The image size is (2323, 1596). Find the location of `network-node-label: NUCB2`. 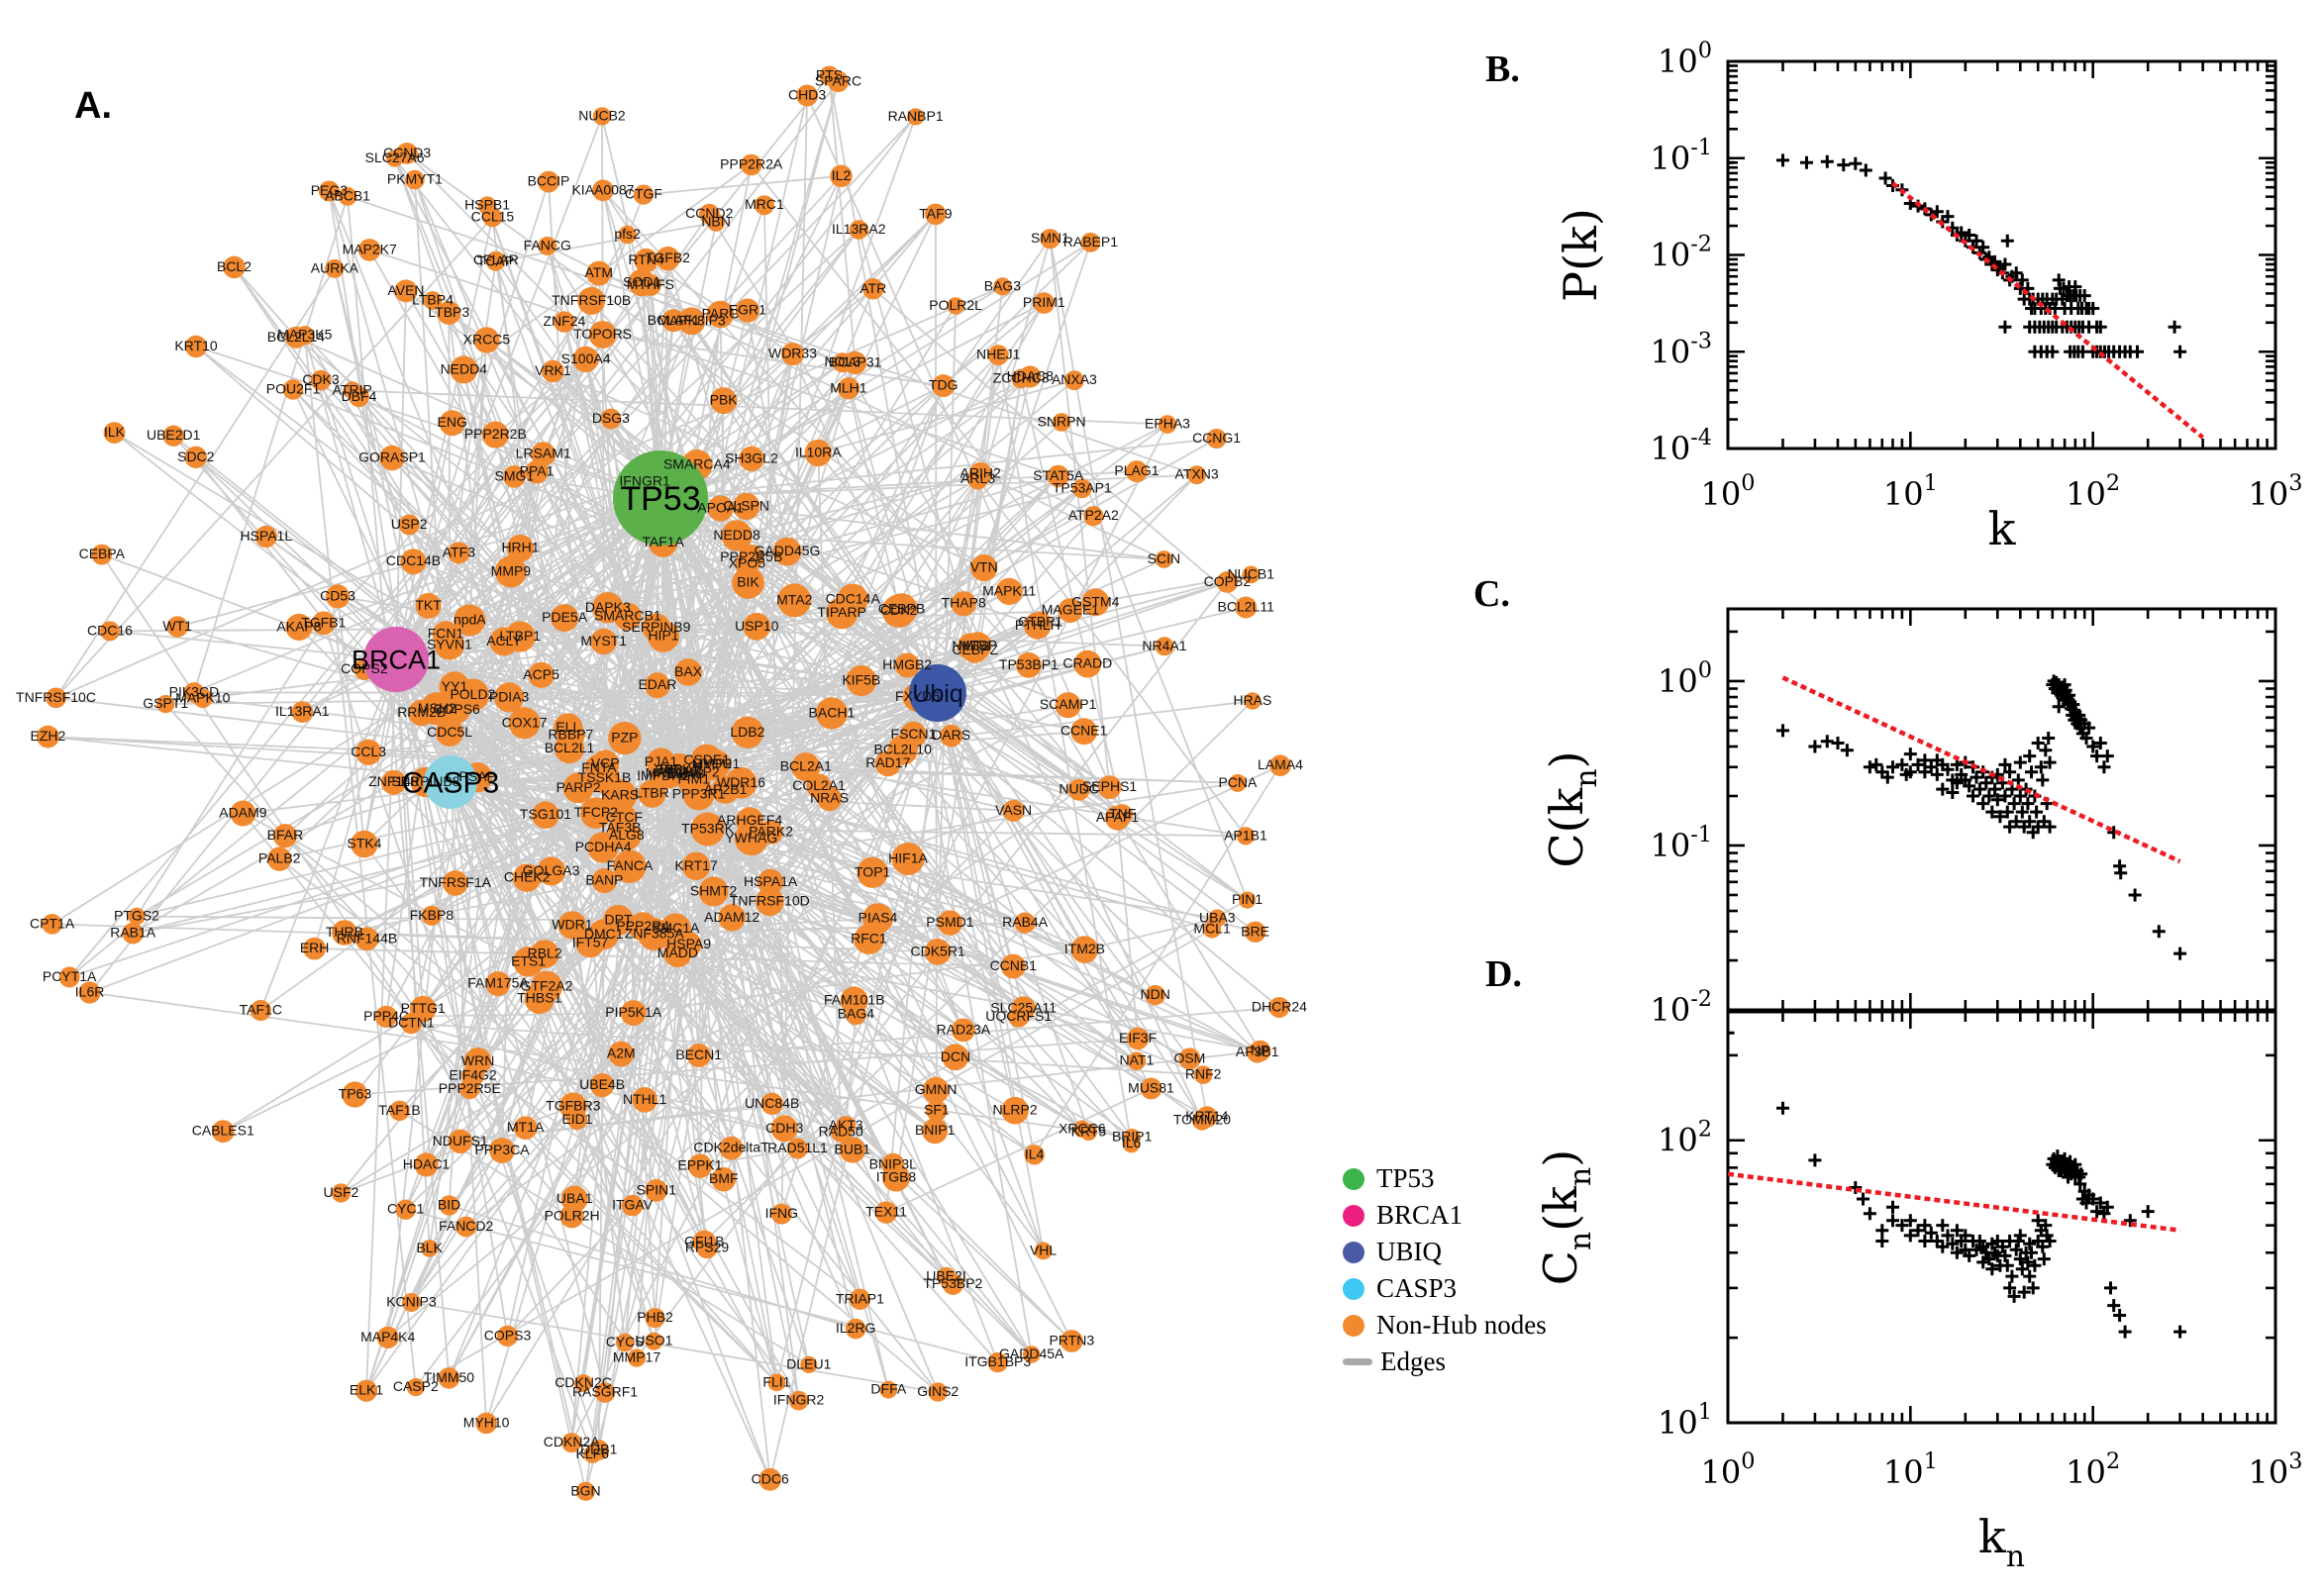

network-node-label: NUCB2 is located at coordinates (602, 115).